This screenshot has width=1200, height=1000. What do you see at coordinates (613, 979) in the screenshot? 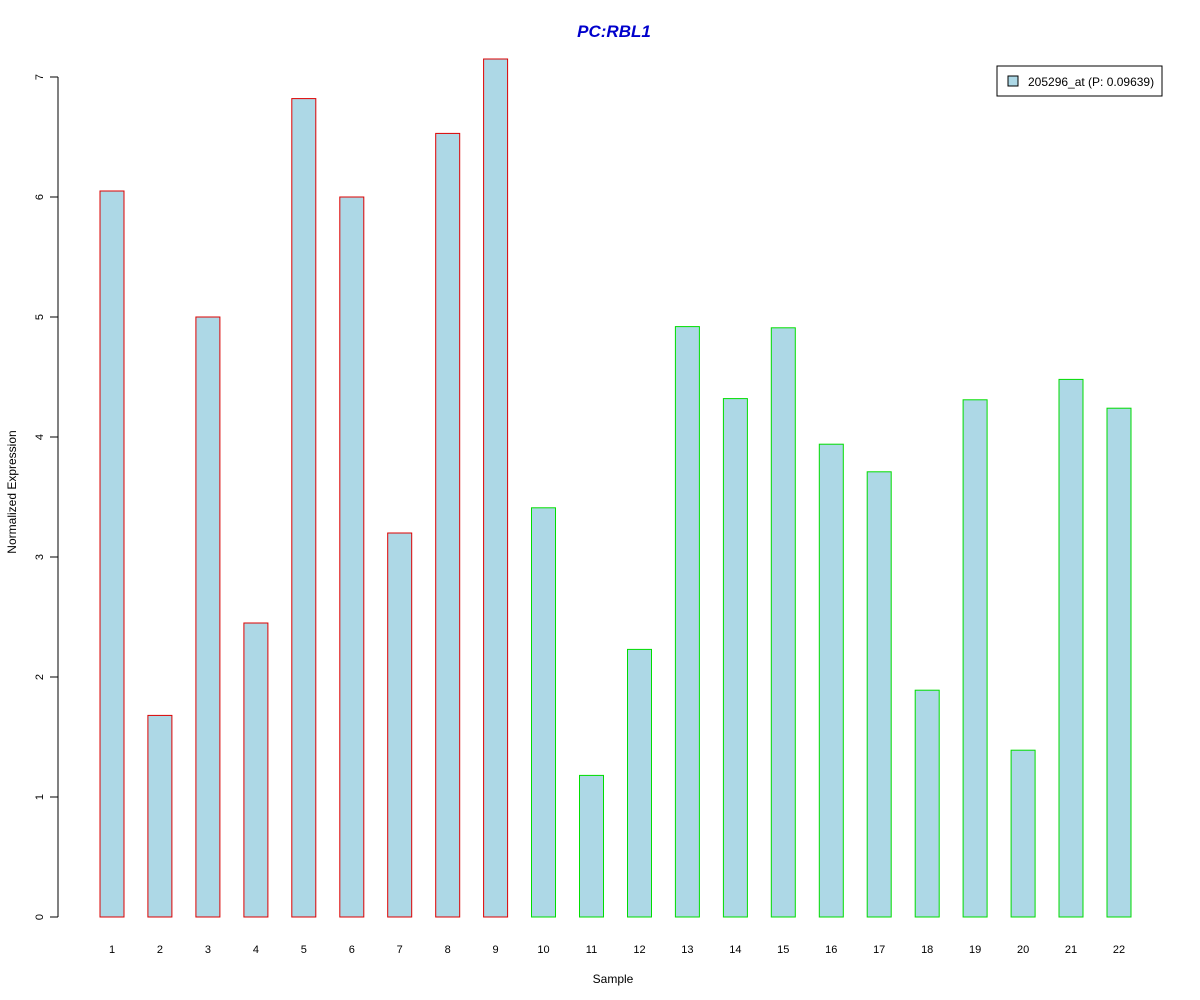
I see `x-axis-title: Sample` at bounding box center [613, 979].